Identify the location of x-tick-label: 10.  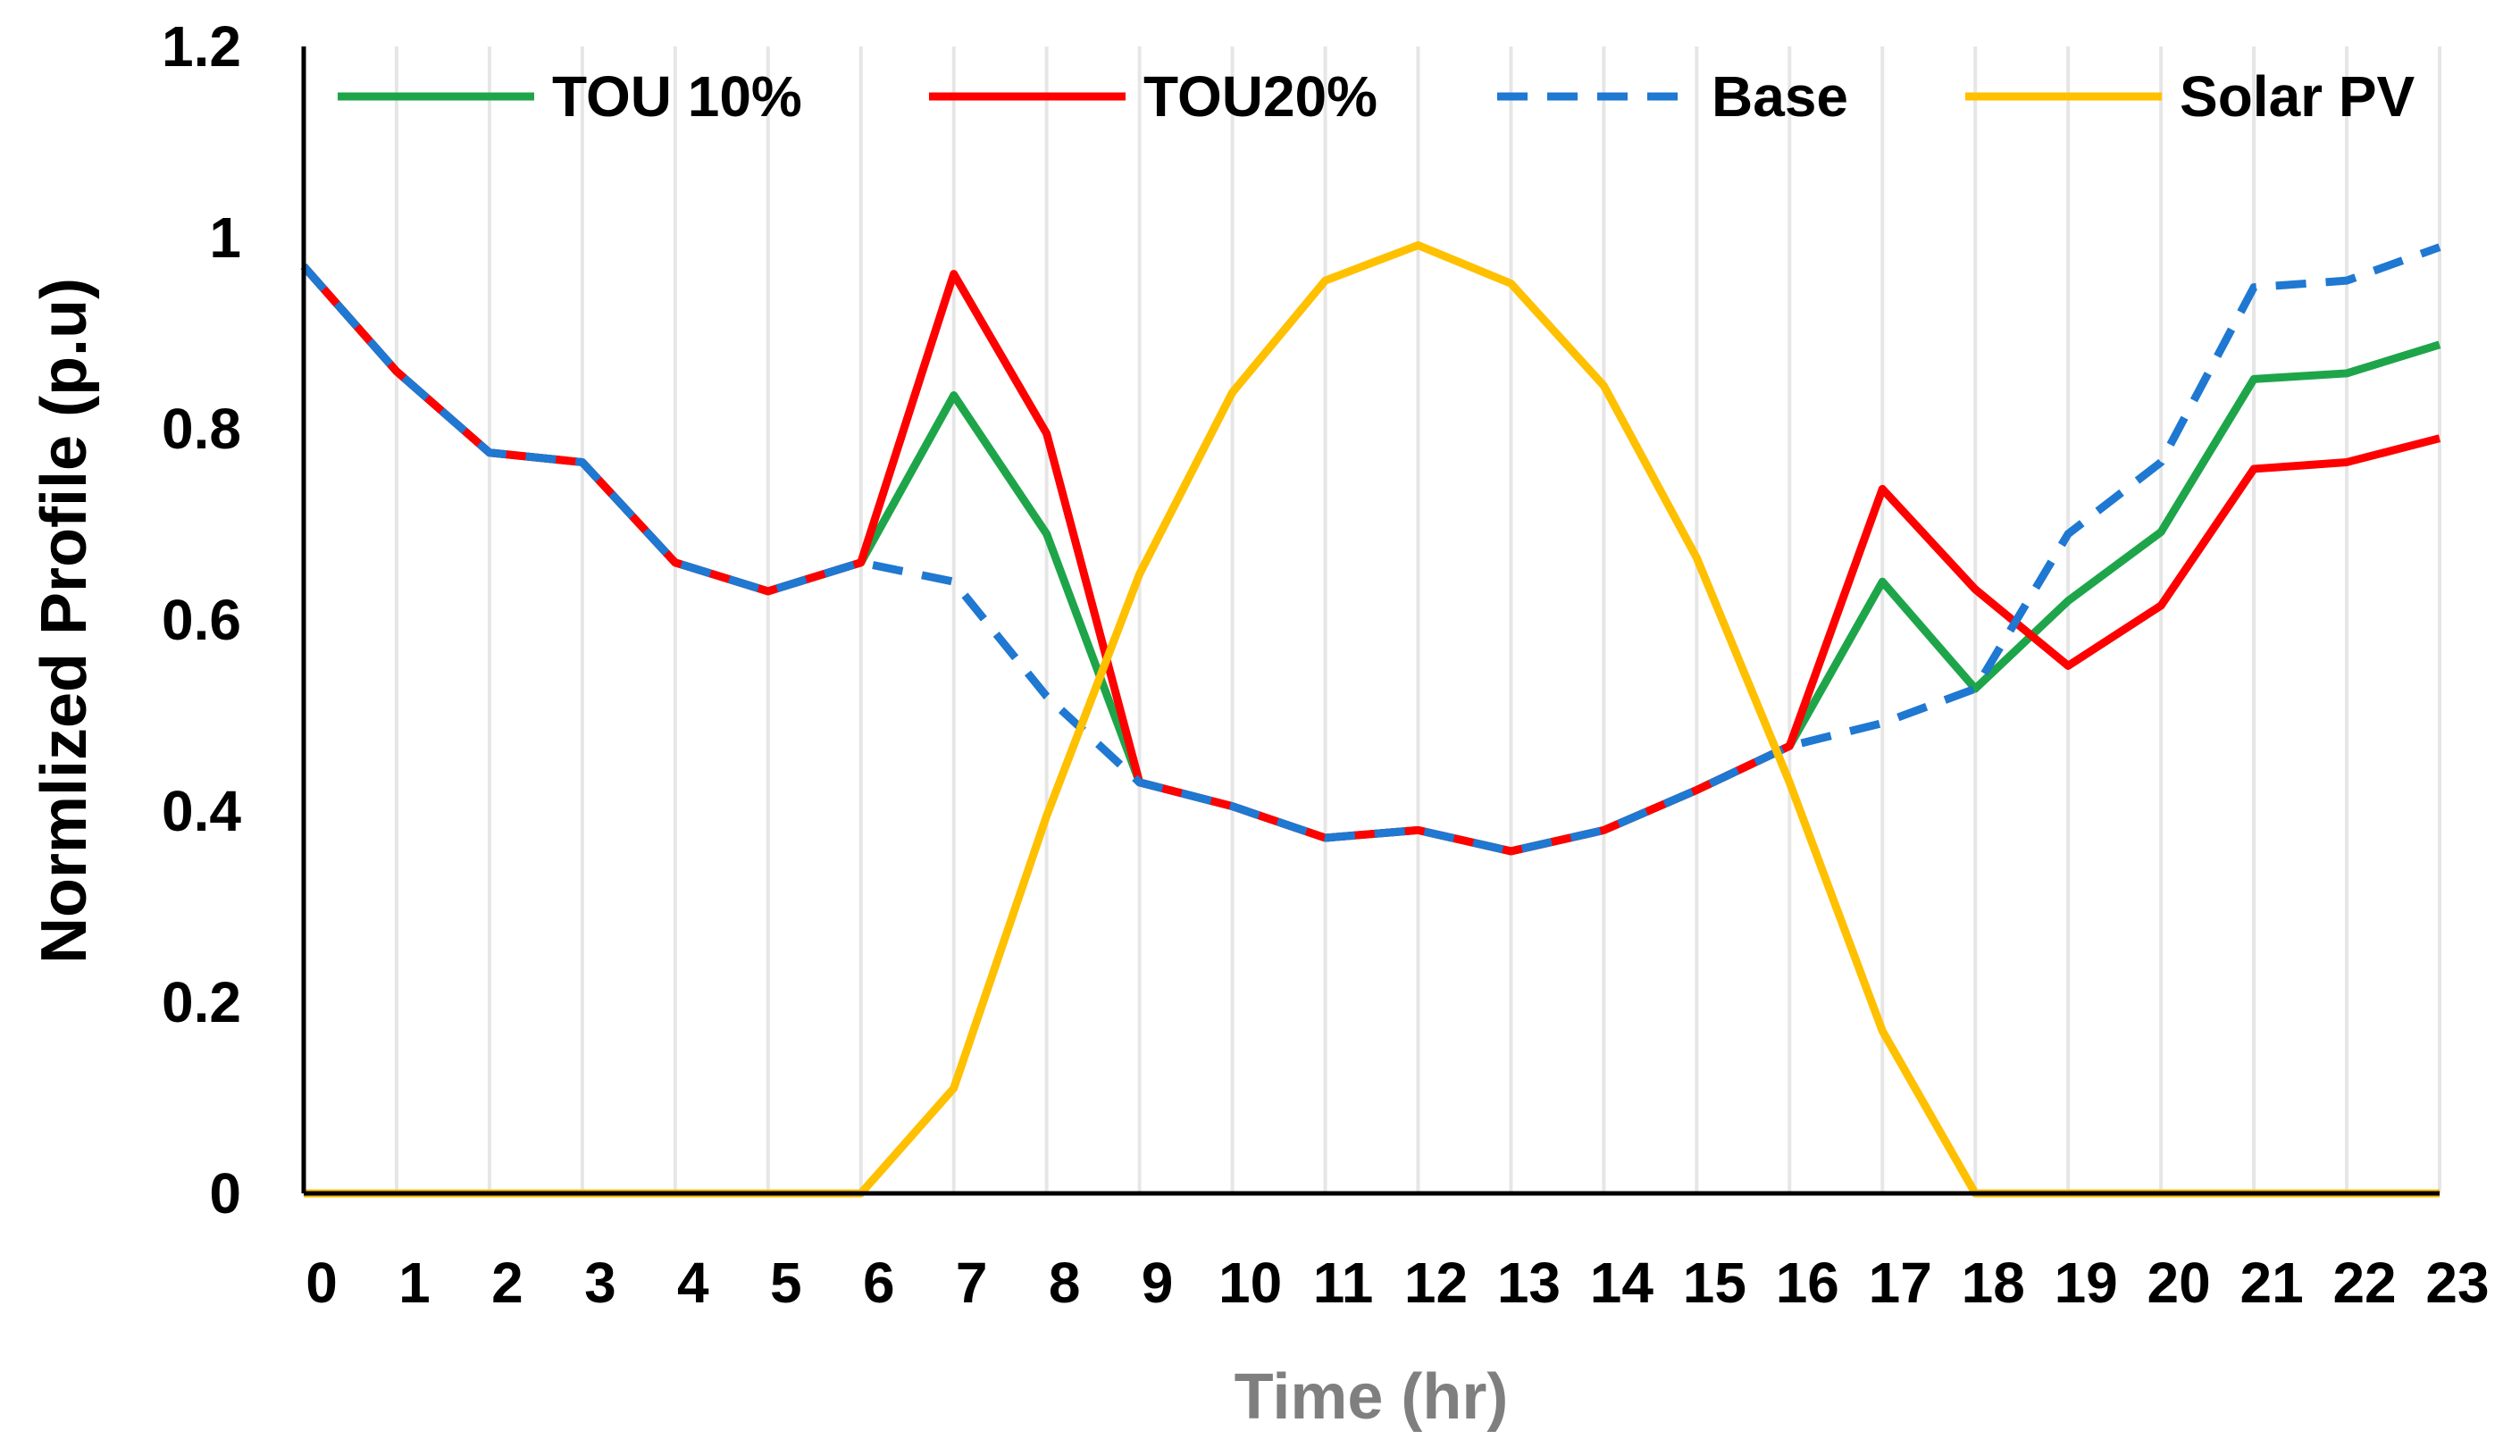
(1250, 1283).